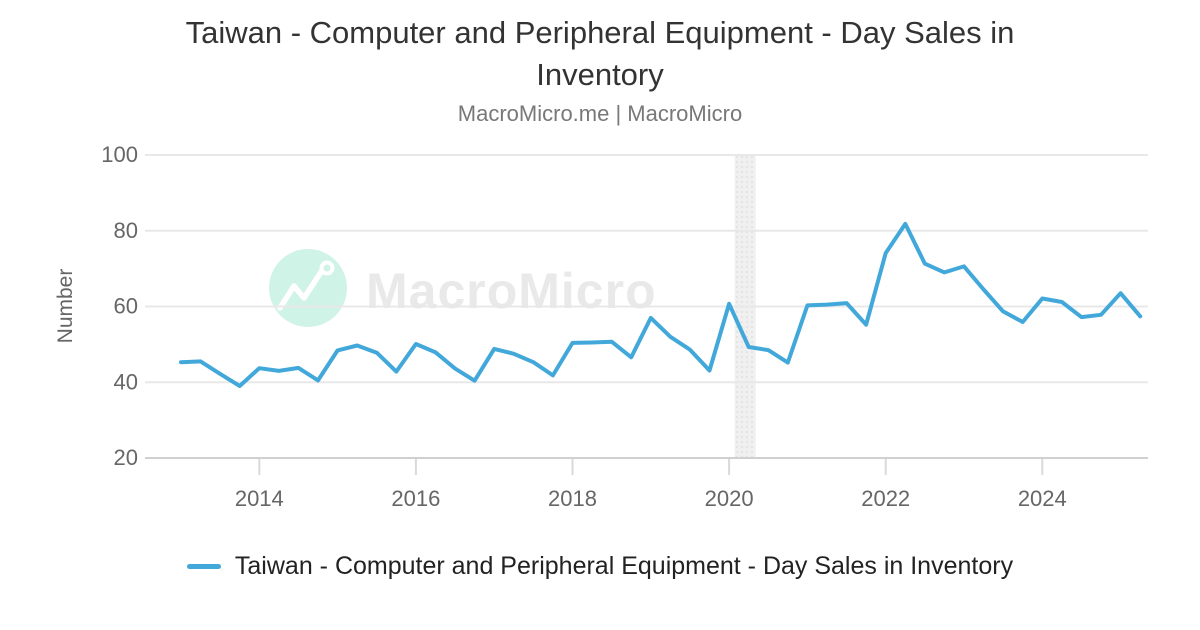 This screenshot has width=1200, height=630. I want to click on watermark-logo-ring, so click(327, 268).